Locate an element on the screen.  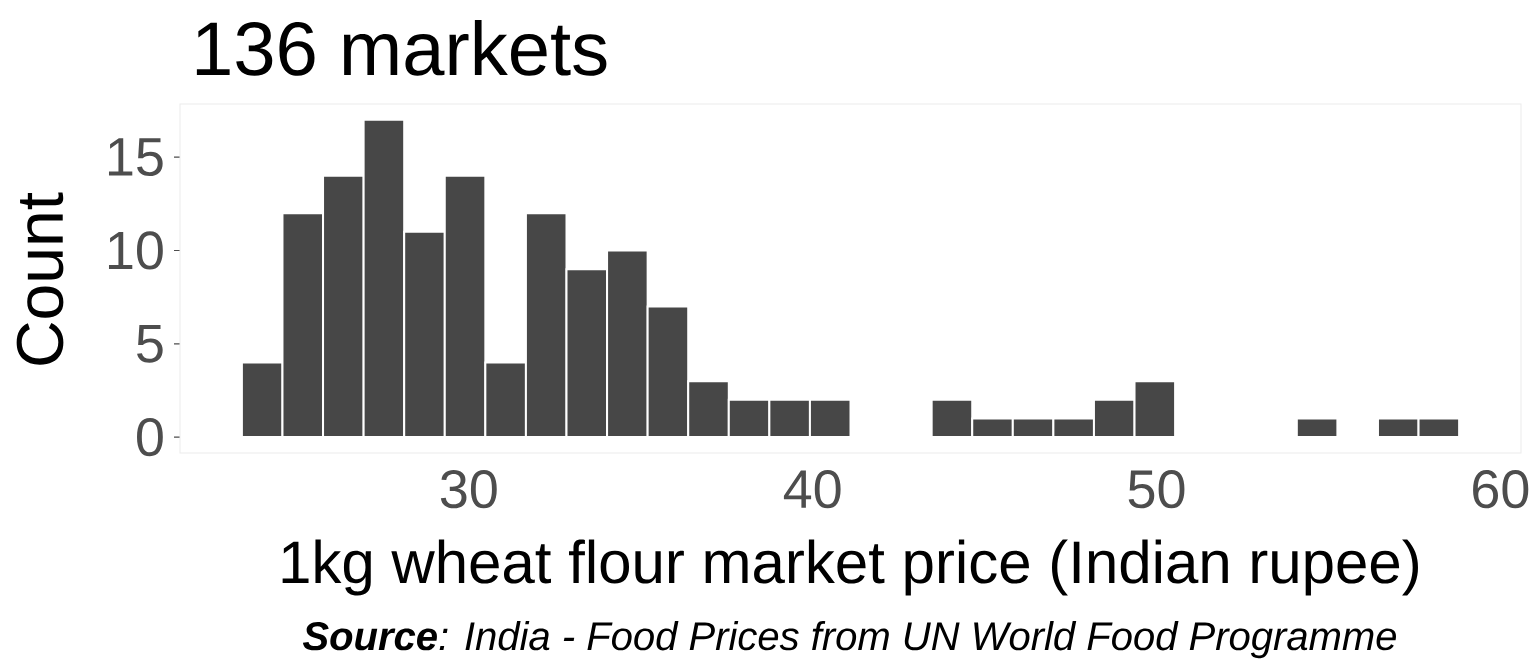
y-tick-label: 15 is located at coordinates (135, 157).